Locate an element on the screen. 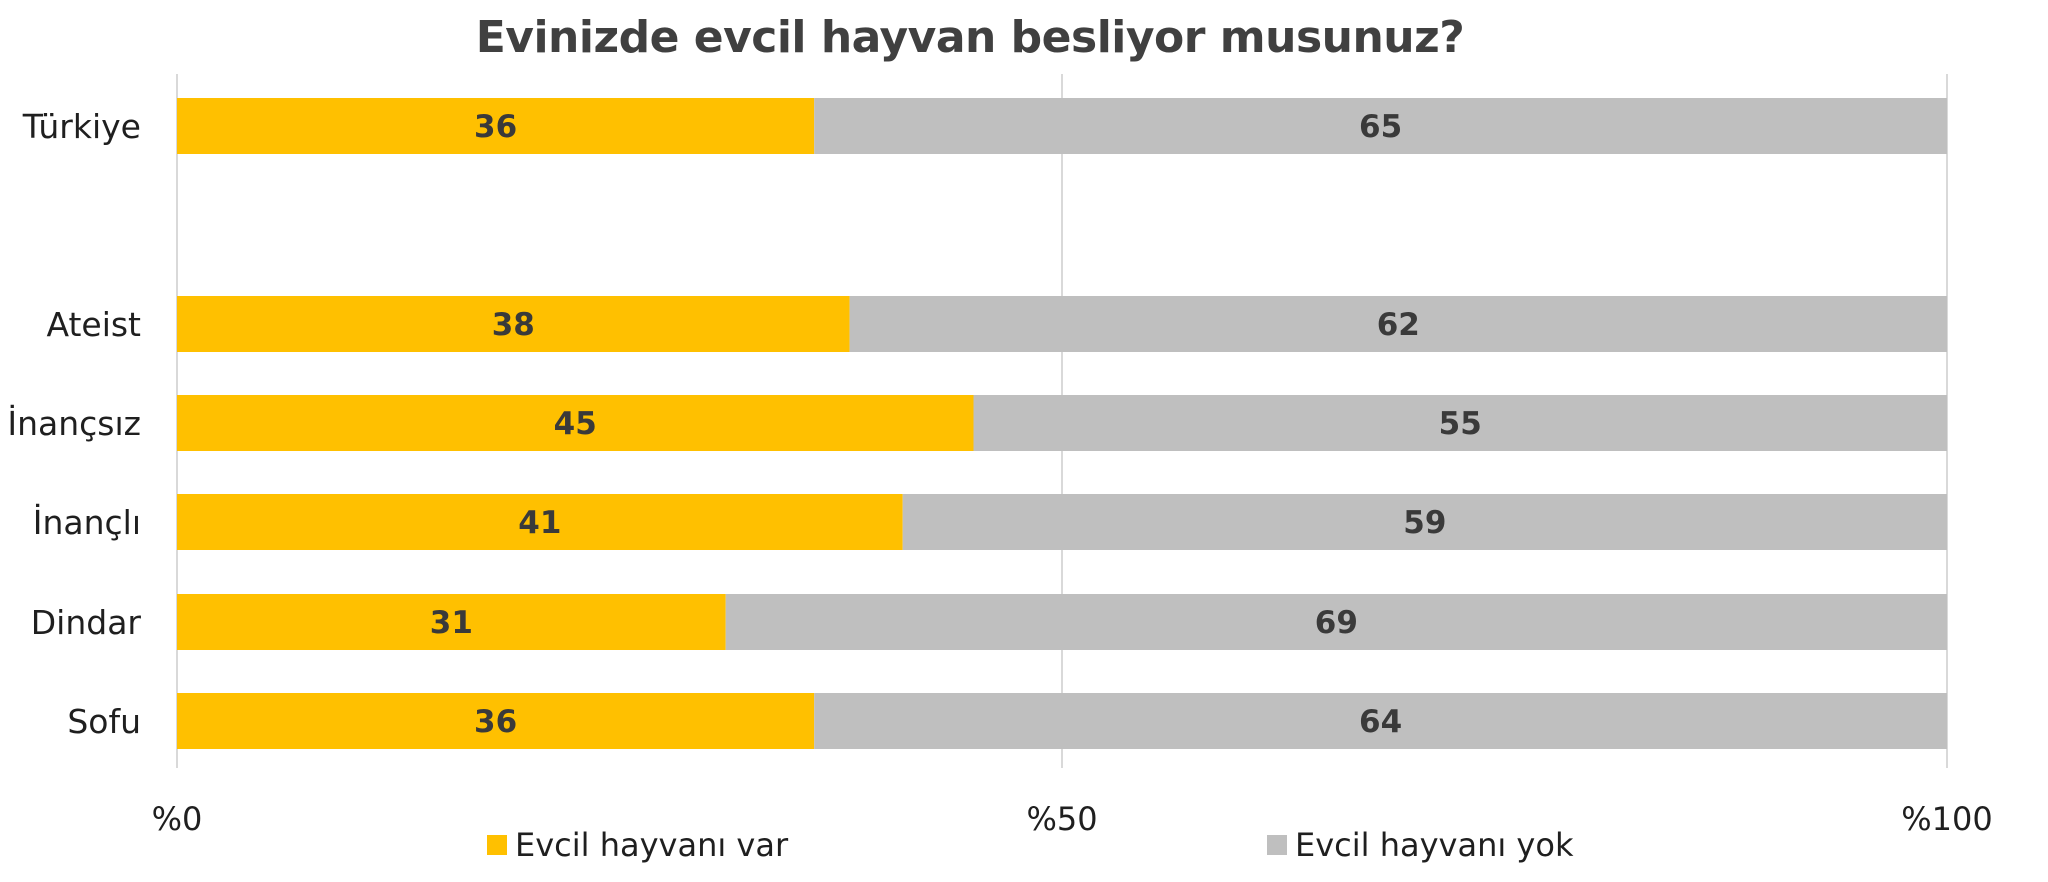  bar-evcil-hayvani-yok-ateist is located at coordinates (1398, 324).